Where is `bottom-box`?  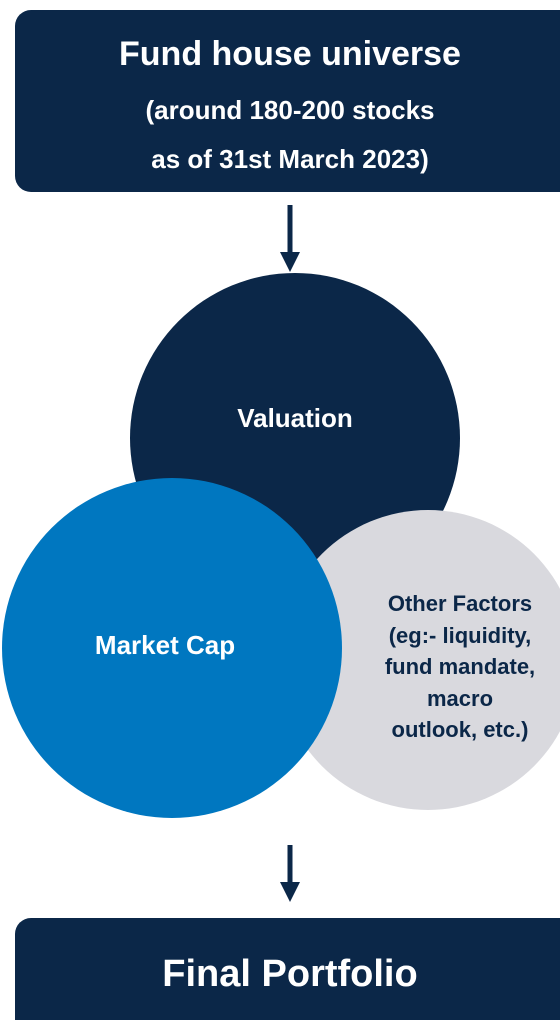 bottom-box is located at coordinates (287, 969).